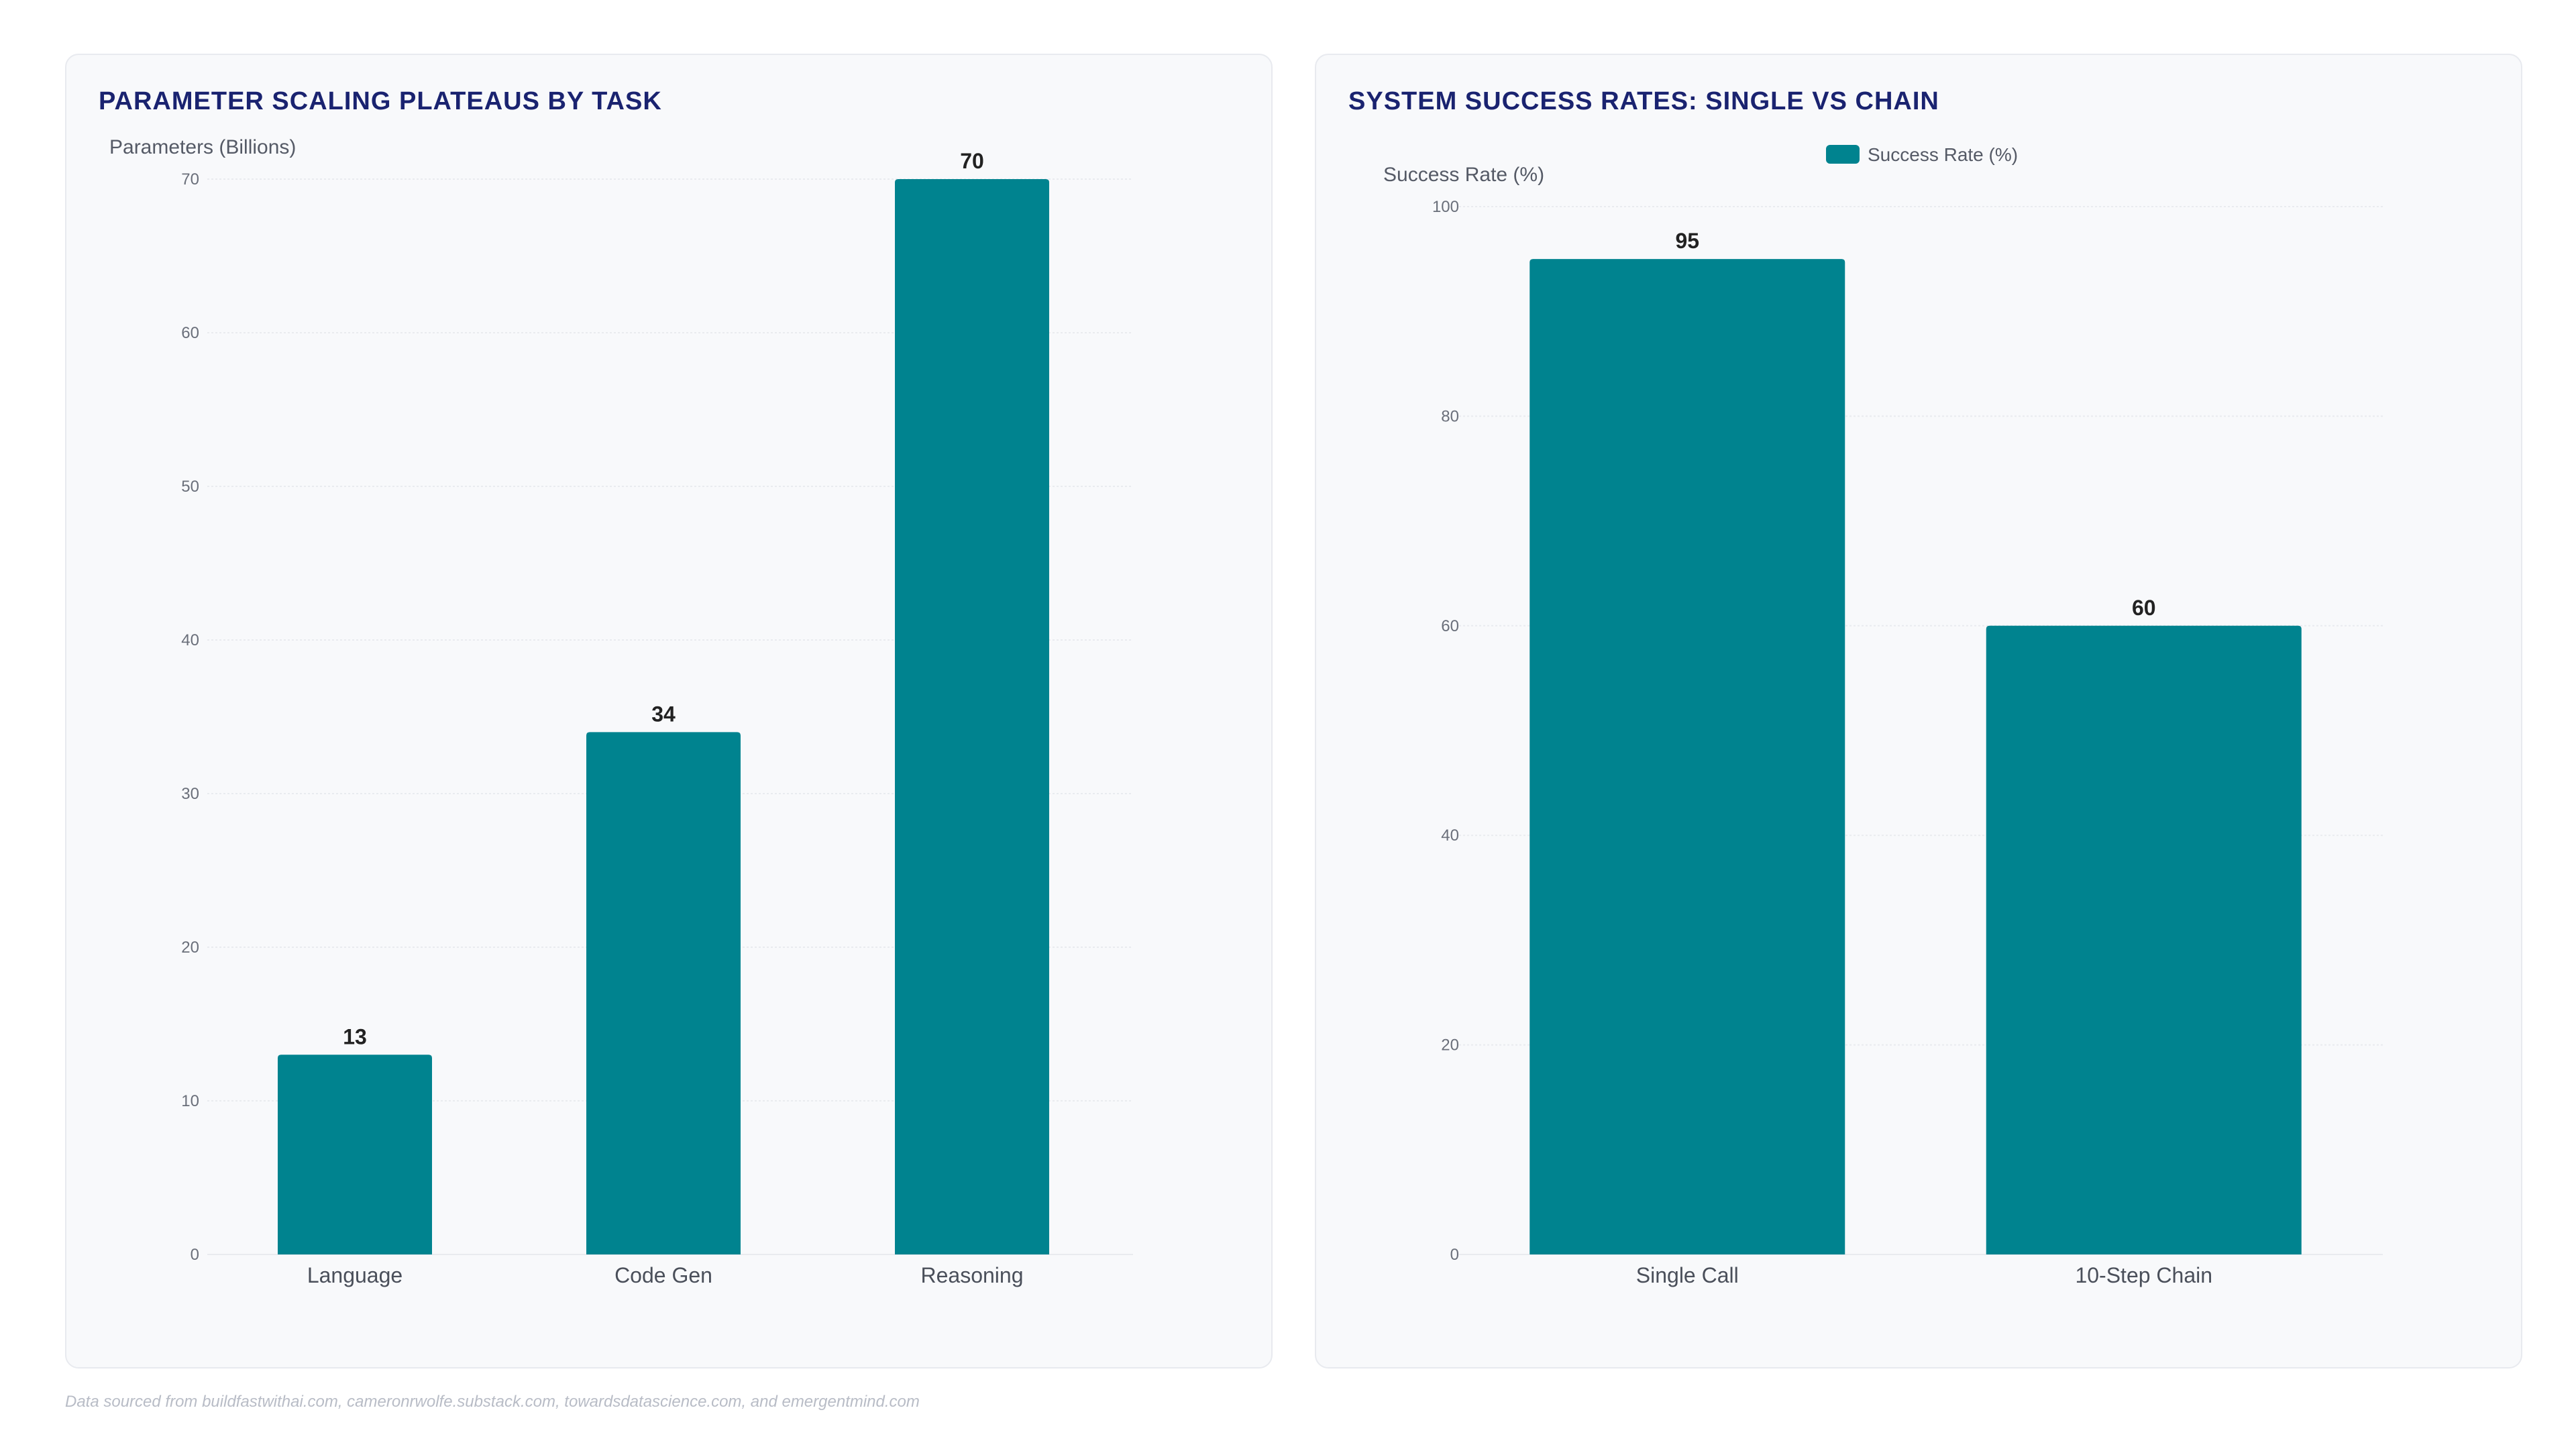  I want to click on x-tick-label: Language, so click(354, 1275).